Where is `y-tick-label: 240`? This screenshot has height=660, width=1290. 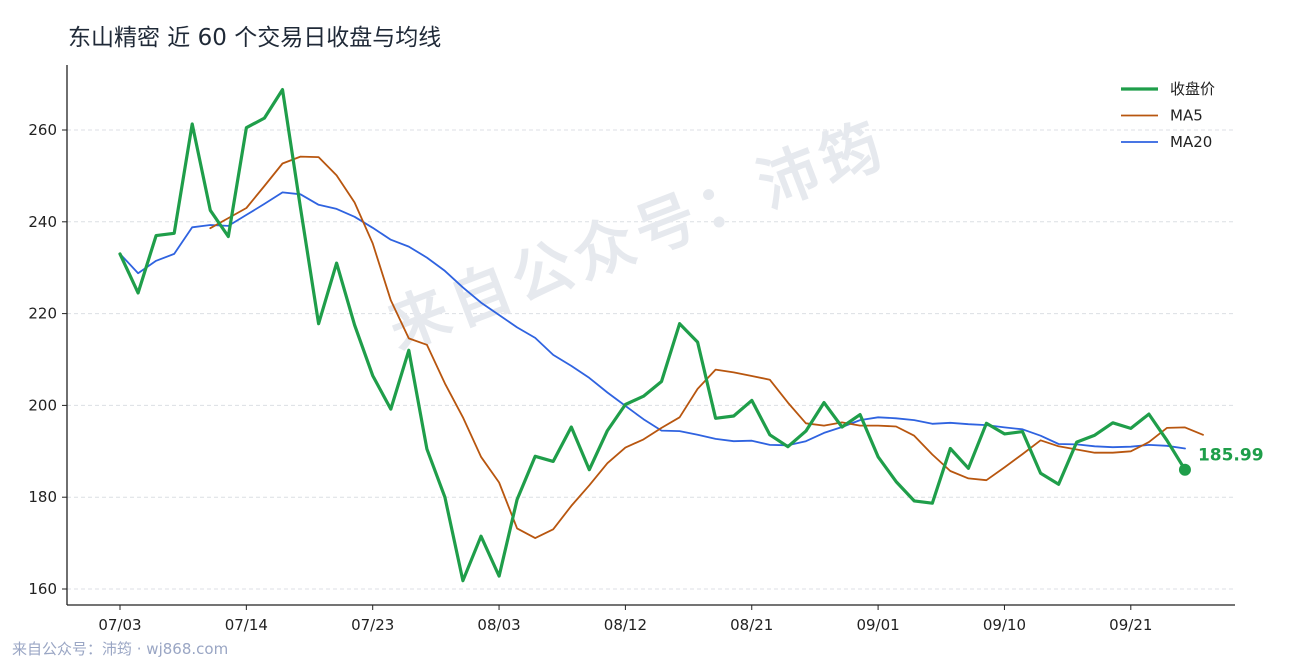 y-tick-label: 240 is located at coordinates (42, 222).